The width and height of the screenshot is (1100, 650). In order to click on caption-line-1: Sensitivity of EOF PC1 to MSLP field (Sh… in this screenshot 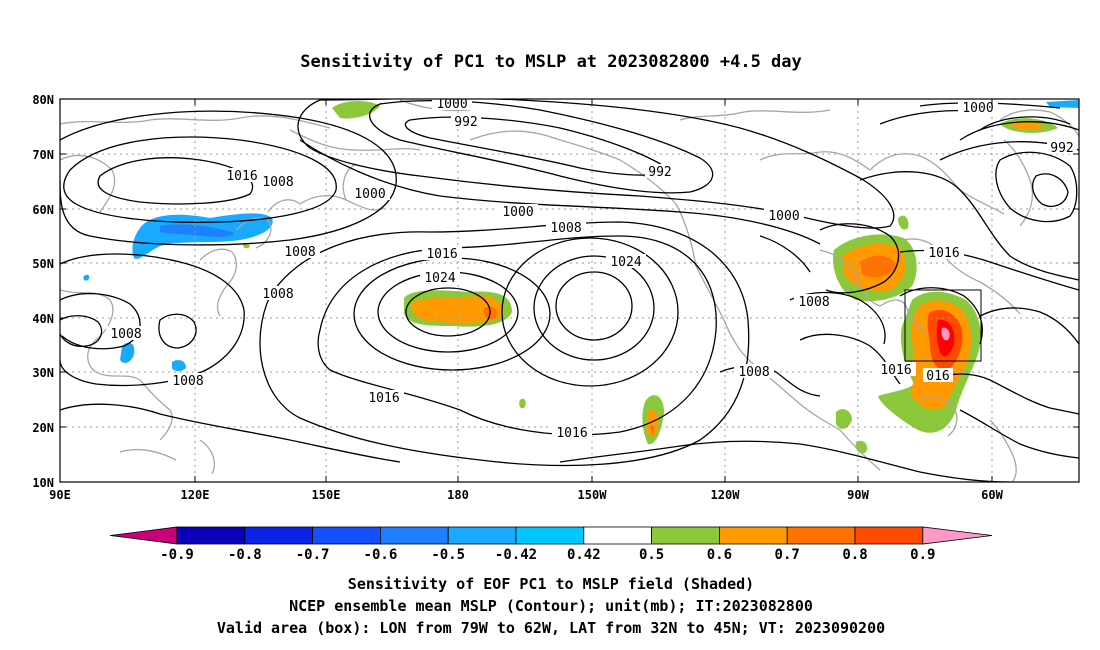, I will do `click(551, 584)`.